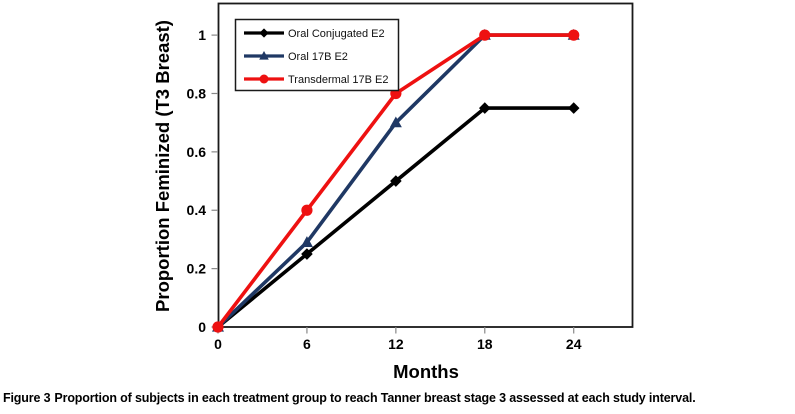 This screenshot has height=414, width=795. I want to click on x-tick-label: 24, so click(574, 344).